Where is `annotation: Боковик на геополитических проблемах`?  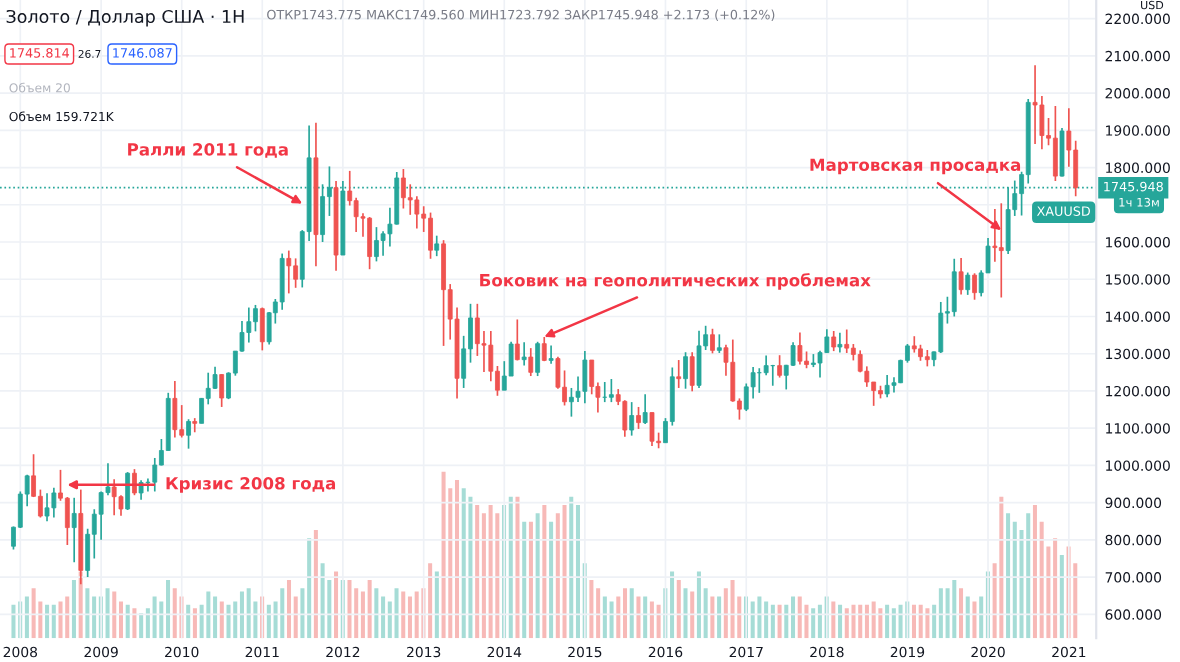
annotation: Боковик на геополитических проблемах is located at coordinates (675, 281).